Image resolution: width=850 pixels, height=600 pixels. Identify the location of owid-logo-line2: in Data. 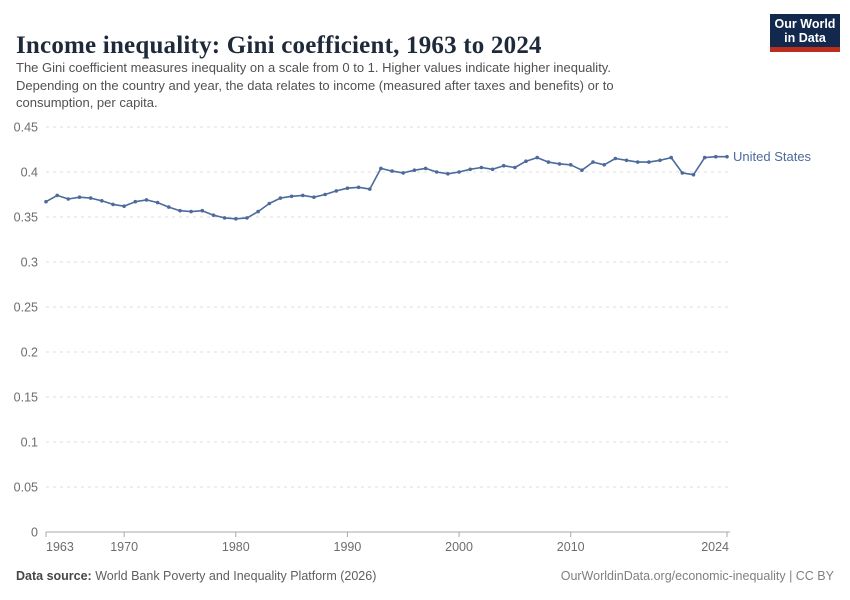
(805, 38).